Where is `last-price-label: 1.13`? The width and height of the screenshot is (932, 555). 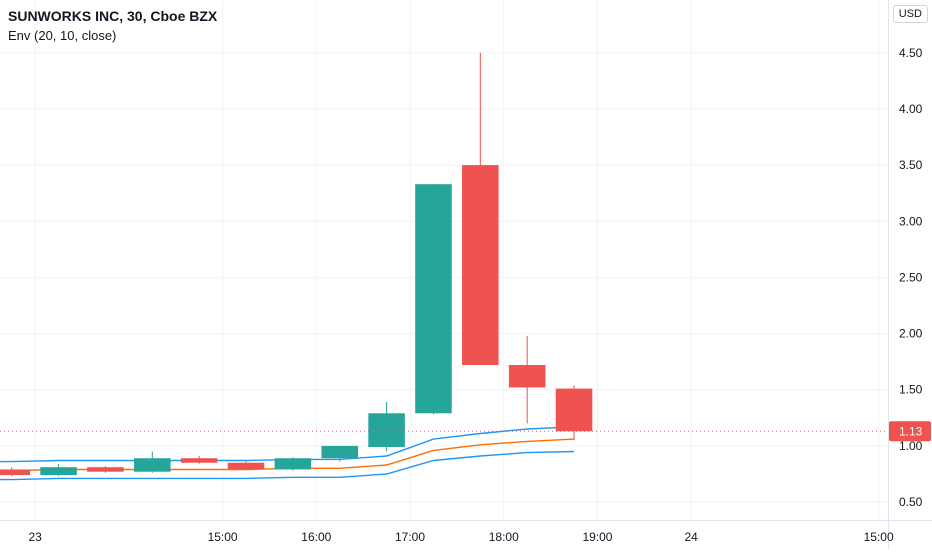 last-price-label: 1.13 is located at coordinates (911, 431).